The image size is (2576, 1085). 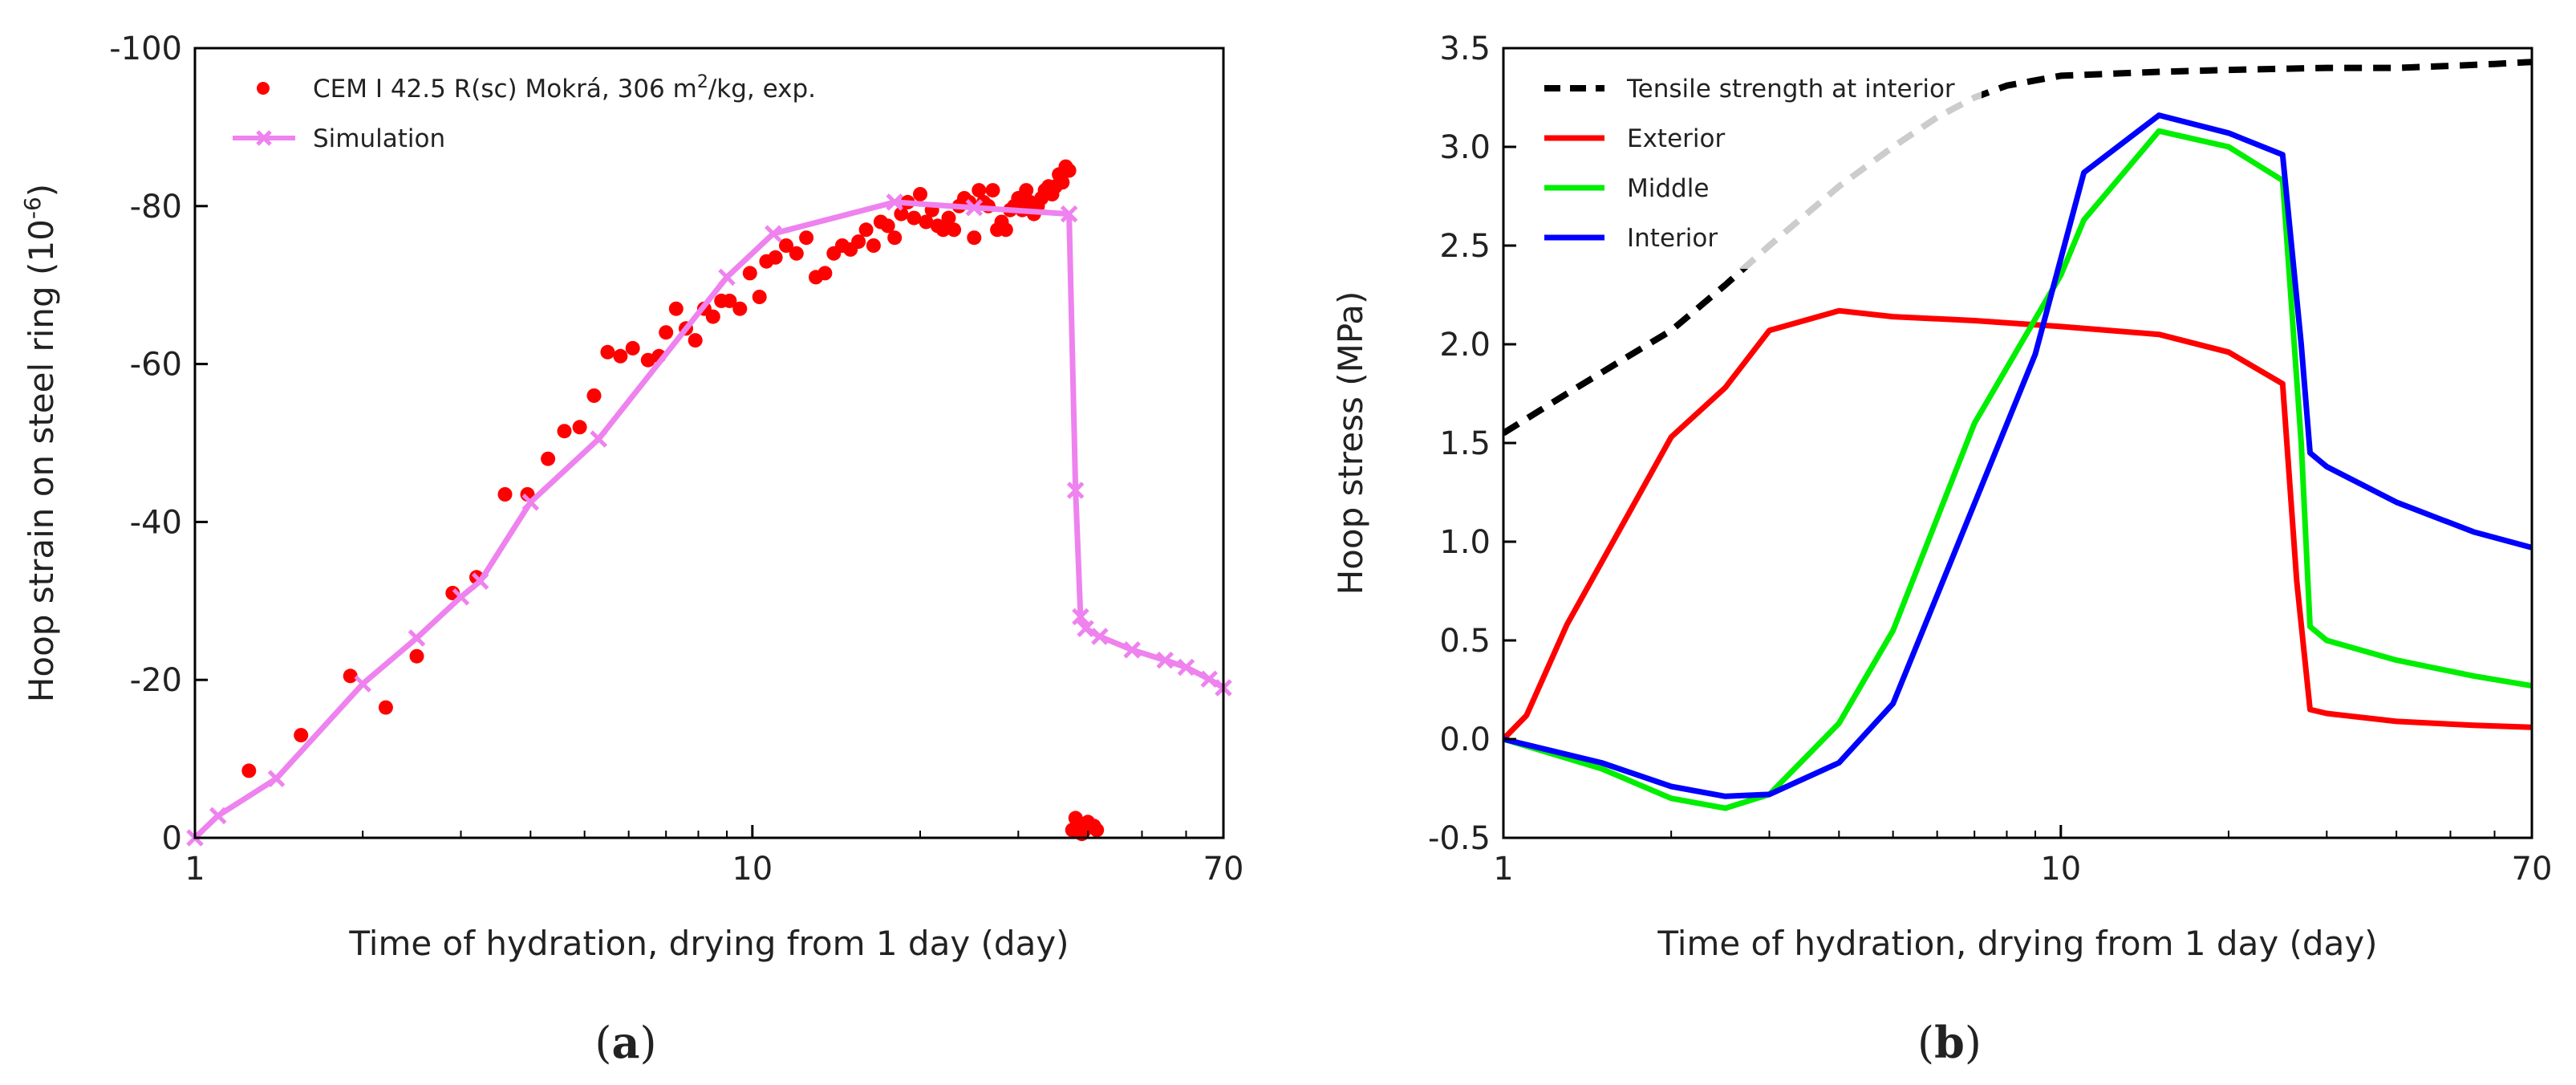 I want to click on panel-a-y-tick-label-5: -100, so click(x=145, y=48).